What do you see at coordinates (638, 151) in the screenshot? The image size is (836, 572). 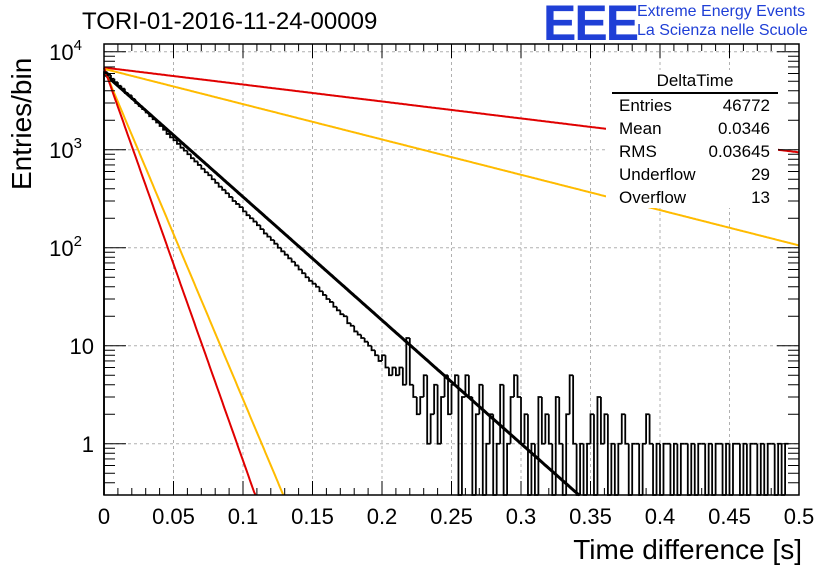 I see `stats-label: RMS` at bounding box center [638, 151].